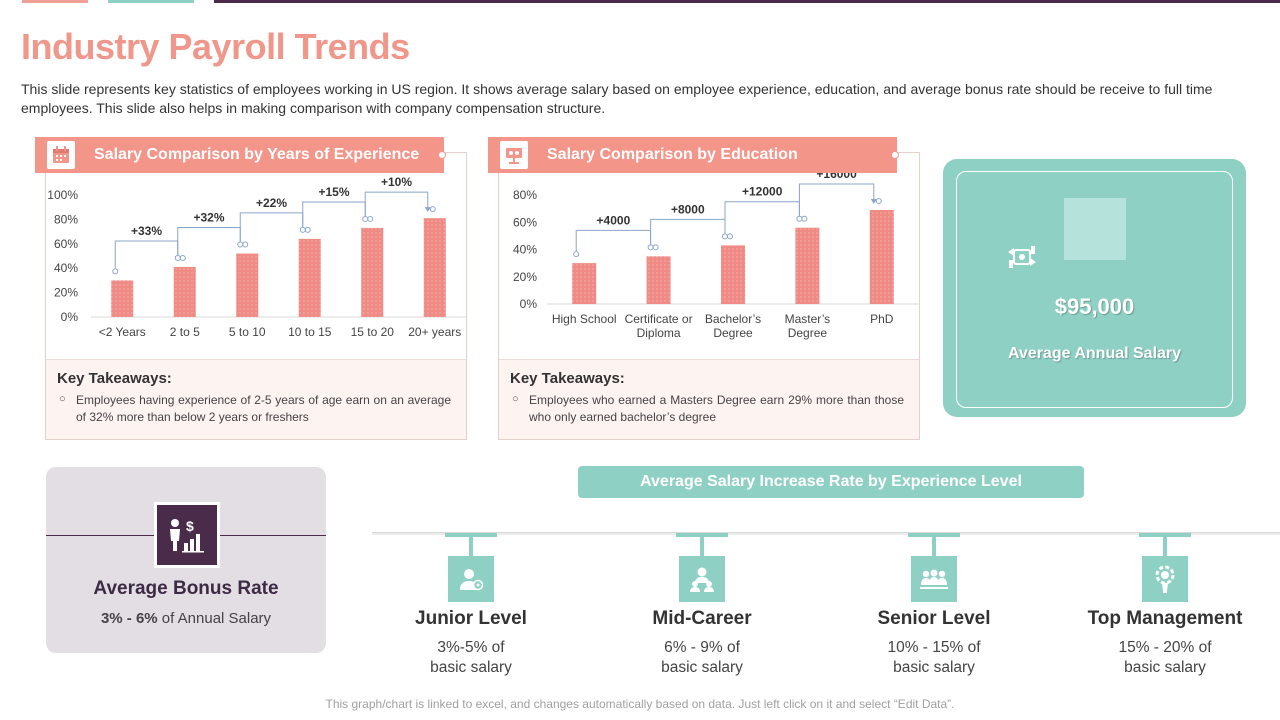 This screenshot has width=1280, height=720. What do you see at coordinates (1165, 579) in the screenshot?
I see `gear-lightbulb-icon` at bounding box center [1165, 579].